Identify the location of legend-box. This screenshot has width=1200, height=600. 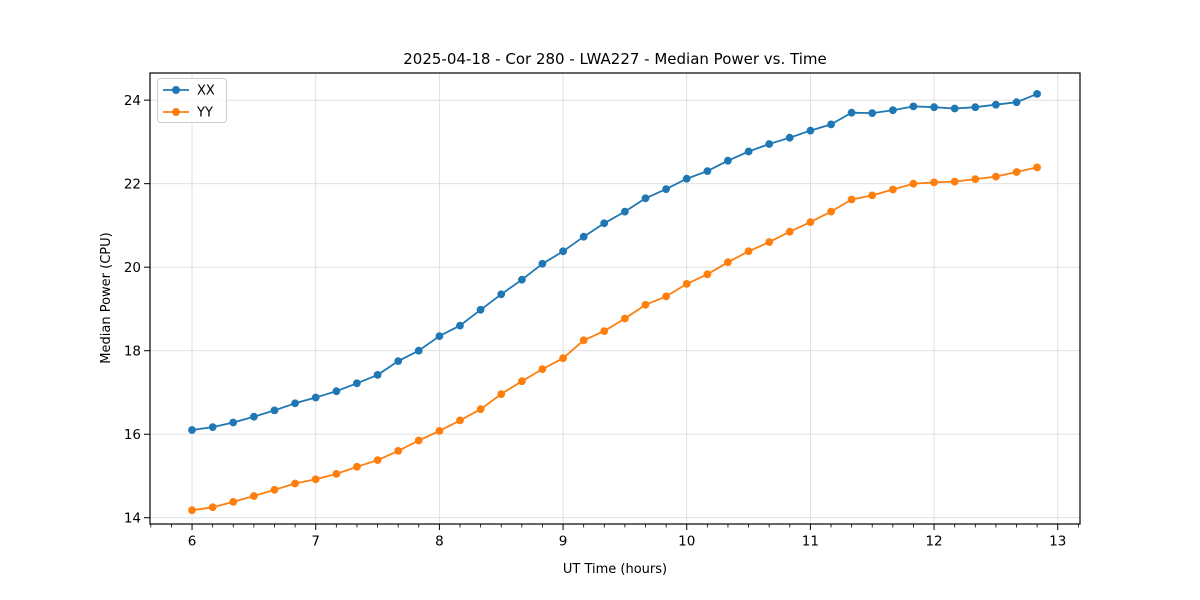
(192, 100).